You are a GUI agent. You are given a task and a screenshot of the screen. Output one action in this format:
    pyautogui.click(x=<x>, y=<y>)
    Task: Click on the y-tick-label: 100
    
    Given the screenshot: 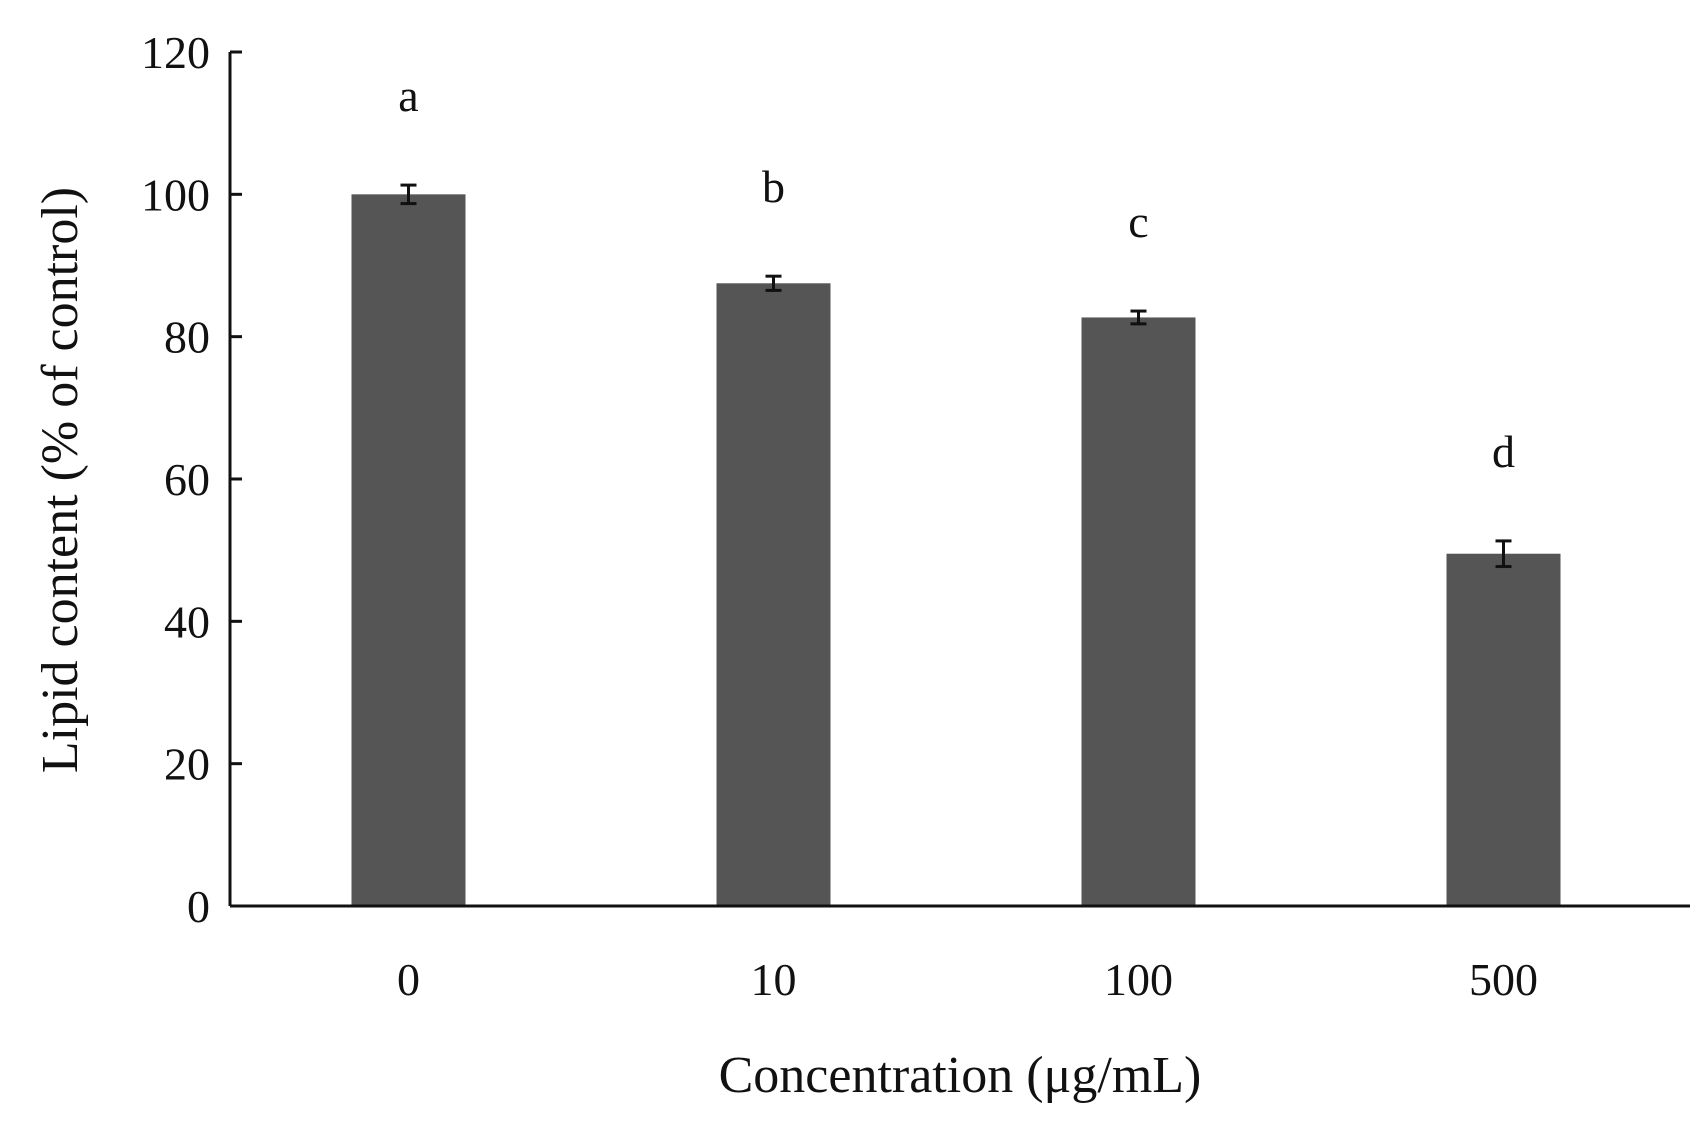 What is the action you would take?
    pyautogui.click(x=175, y=194)
    